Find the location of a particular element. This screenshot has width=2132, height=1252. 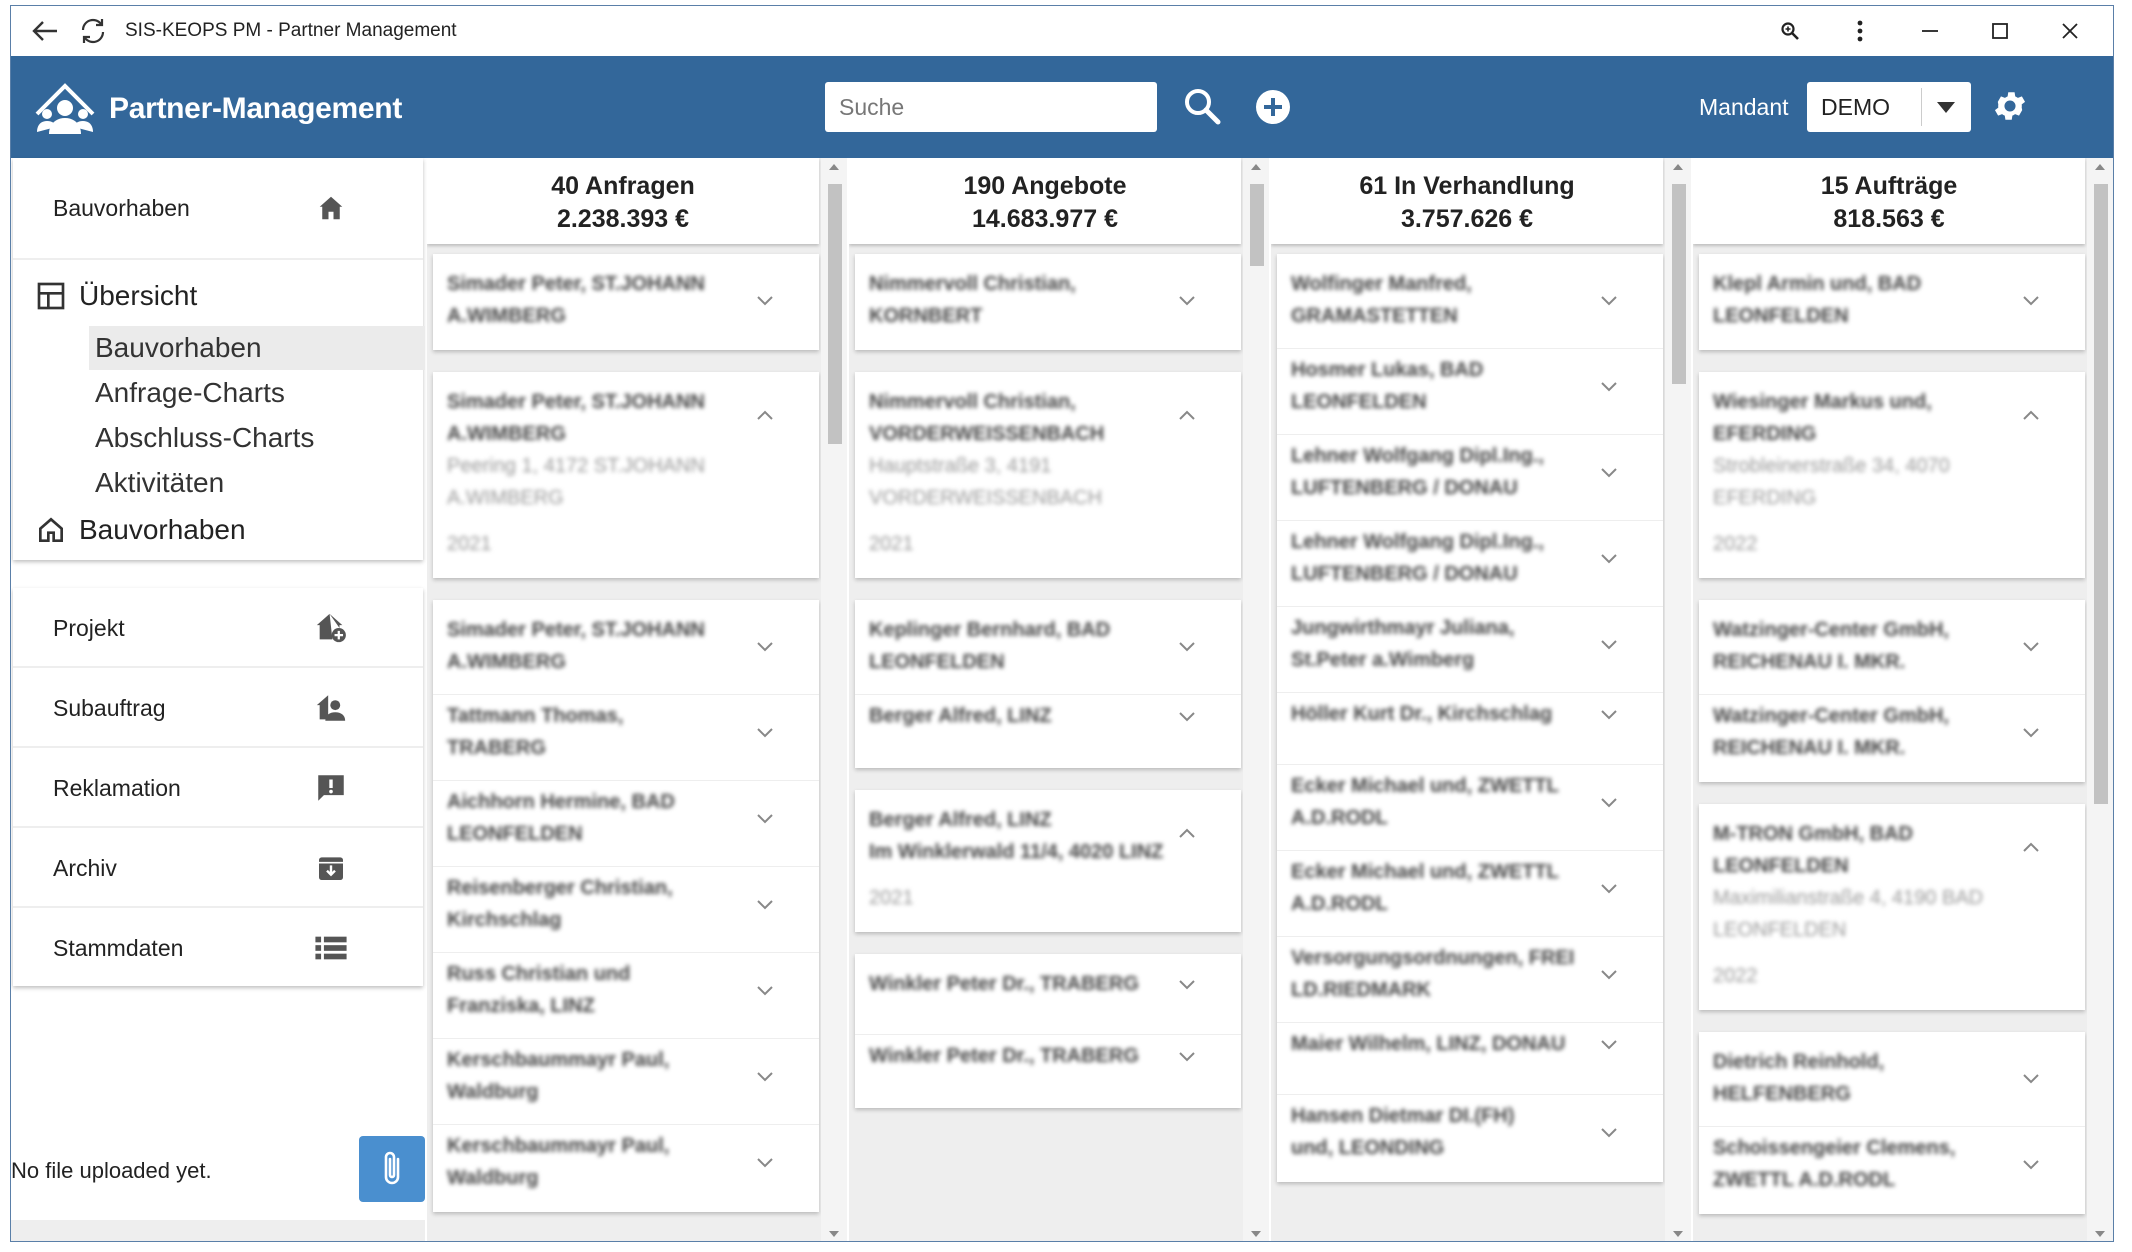

partner-entry-line: Ecker Michael und, ZWETTL is located at coordinates (1425, 786).